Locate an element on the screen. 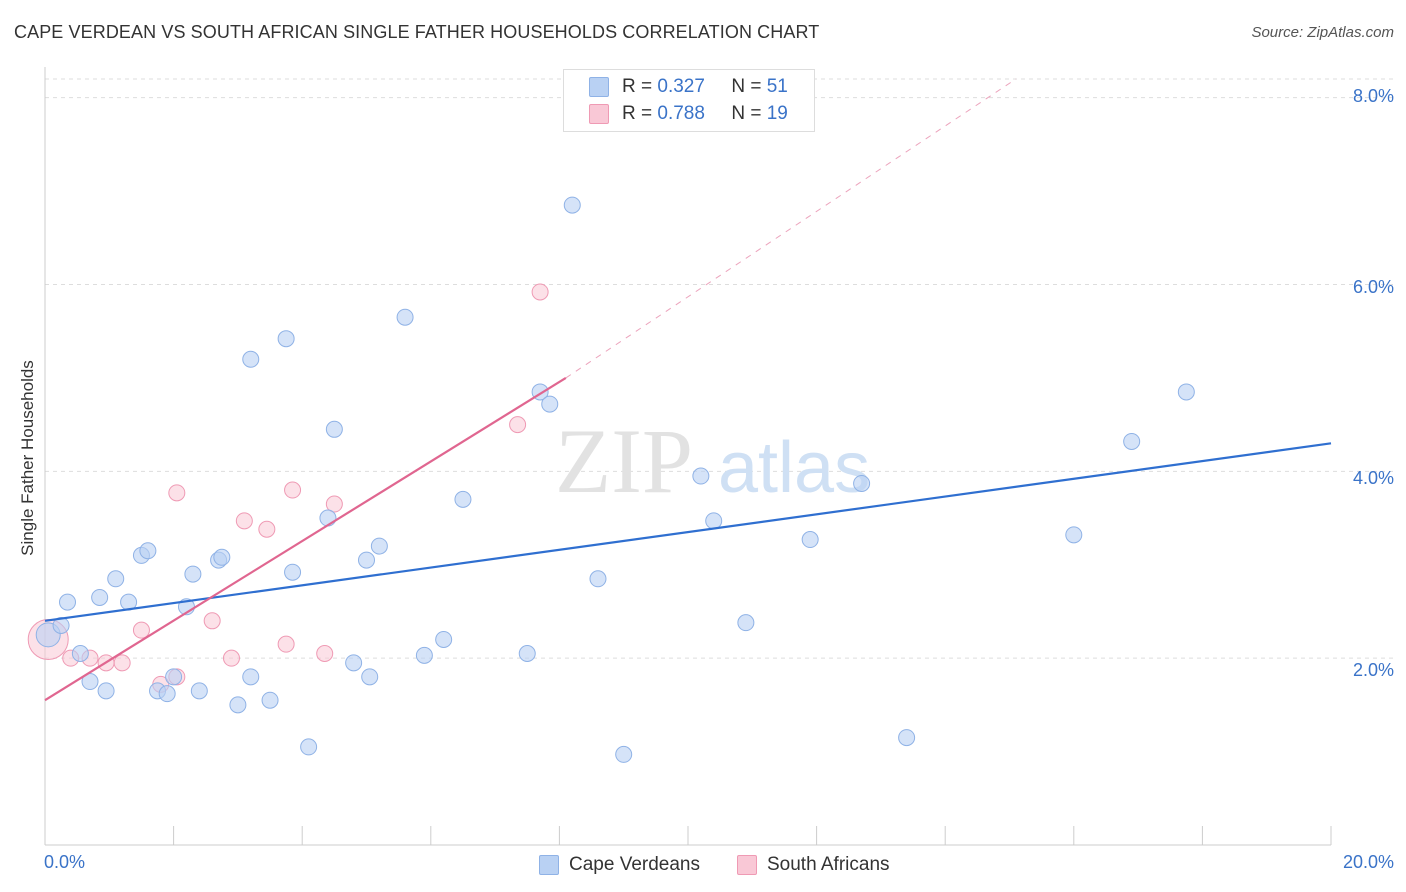 This screenshot has width=1406, height=892. legend-r-value: 0.327 is located at coordinates (681, 86).